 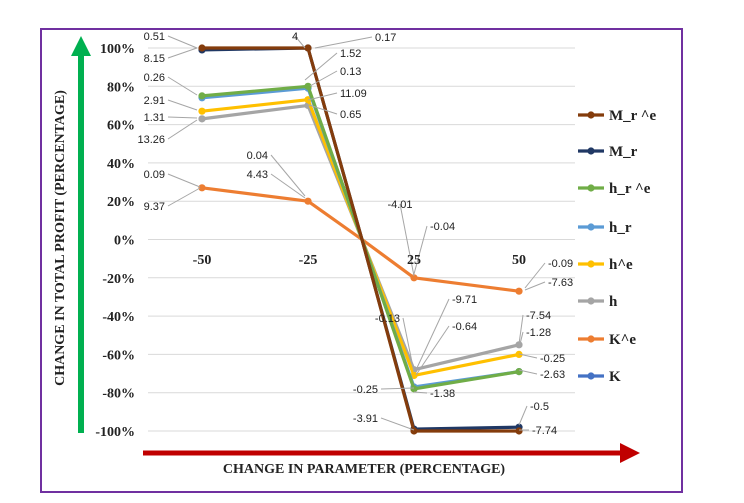 What do you see at coordinates (154, 175) in the screenshot?
I see `data-label: 0.09` at bounding box center [154, 175].